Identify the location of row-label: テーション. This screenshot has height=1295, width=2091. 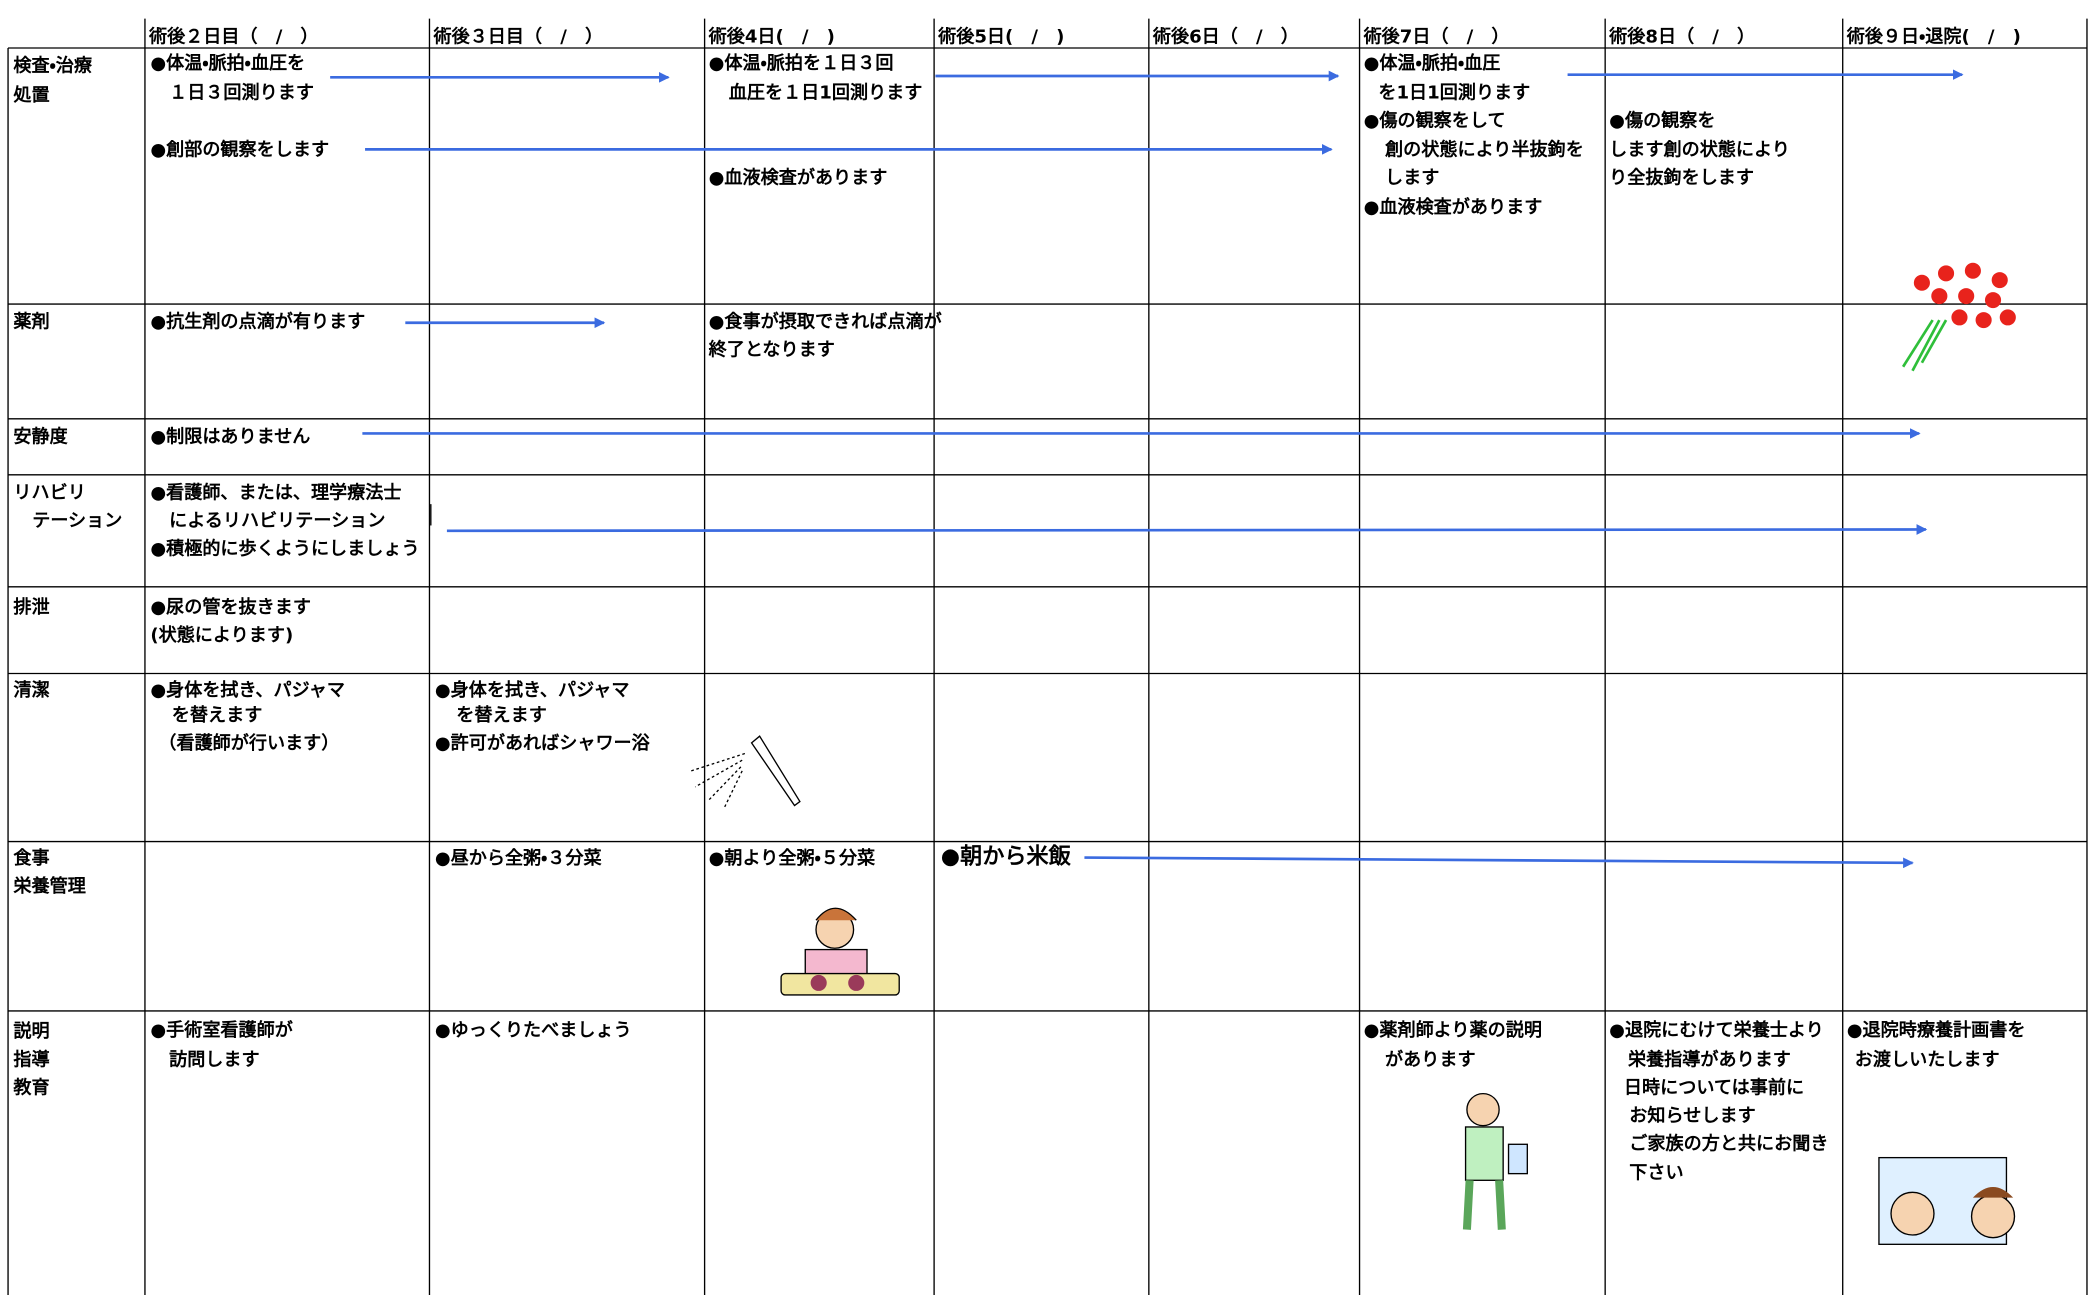
(77, 521).